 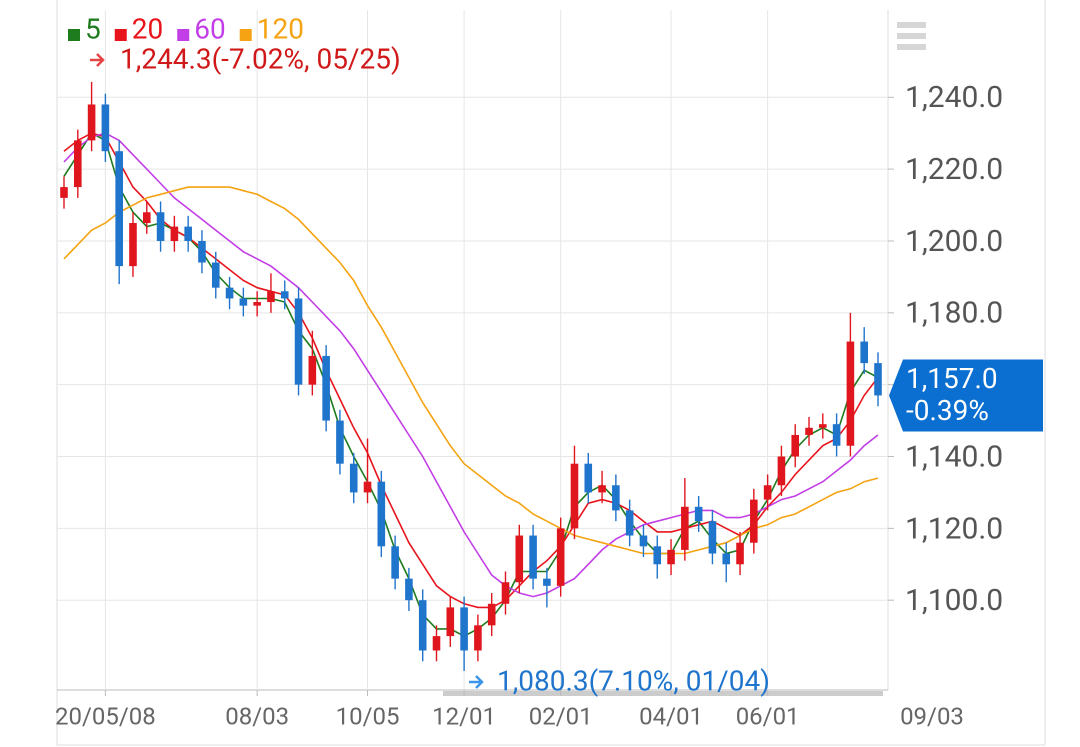 I want to click on x-tick-label: 02/01, so click(x=561, y=716).